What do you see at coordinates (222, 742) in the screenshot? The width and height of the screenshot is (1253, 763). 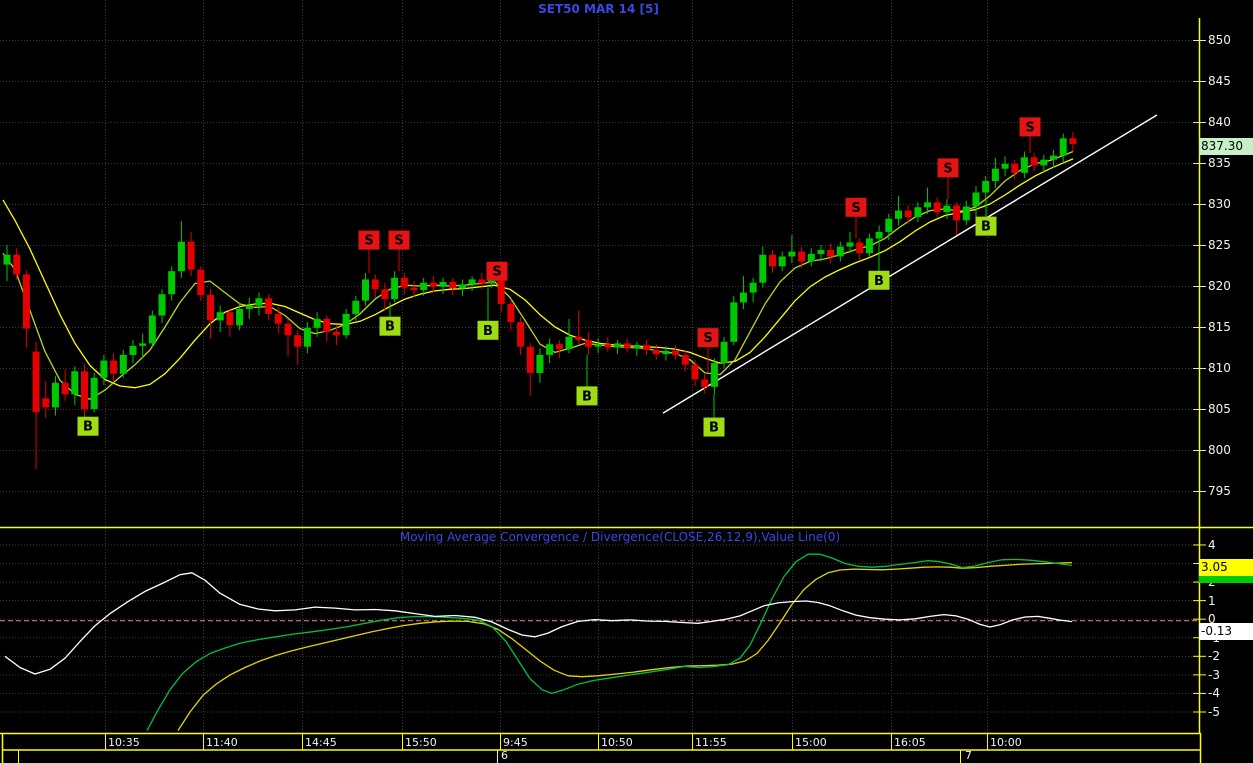 I see `time-tick-label: 11:40` at bounding box center [222, 742].